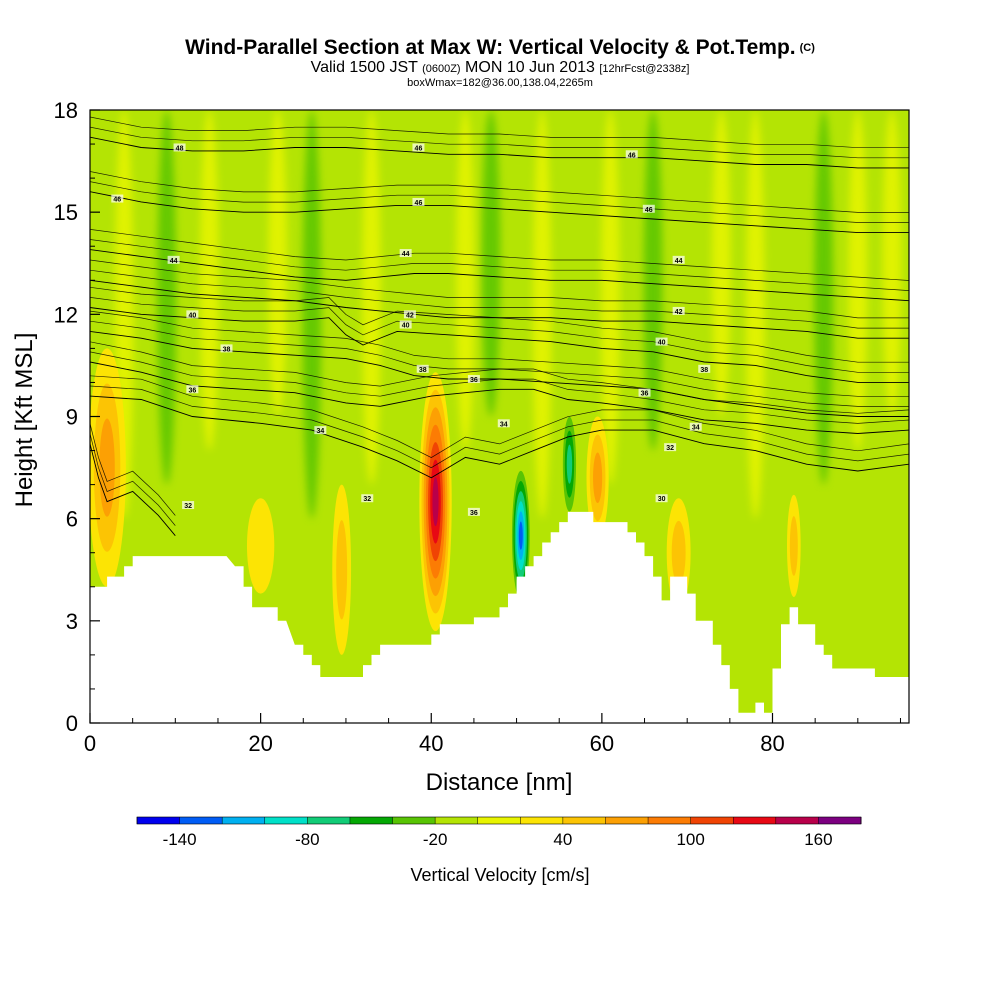 The image size is (1000, 1000). I want to click on x-tick-label: 80, so click(772, 743).